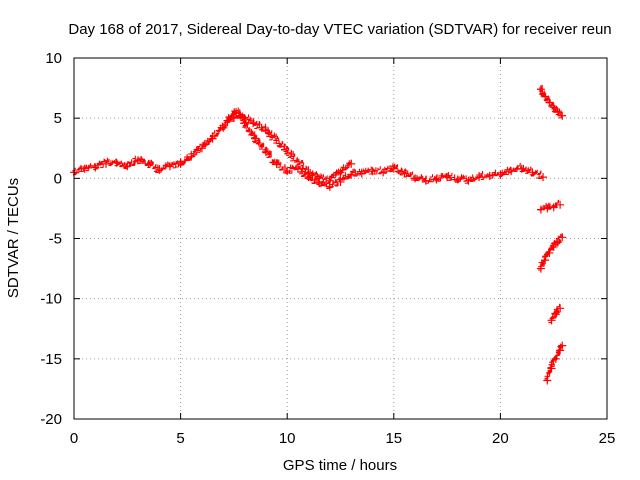 Image resolution: width=640 pixels, height=480 pixels. Describe the element at coordinates (58, 178) in the screenshot. I see `y-tick-label: 0` at that location.